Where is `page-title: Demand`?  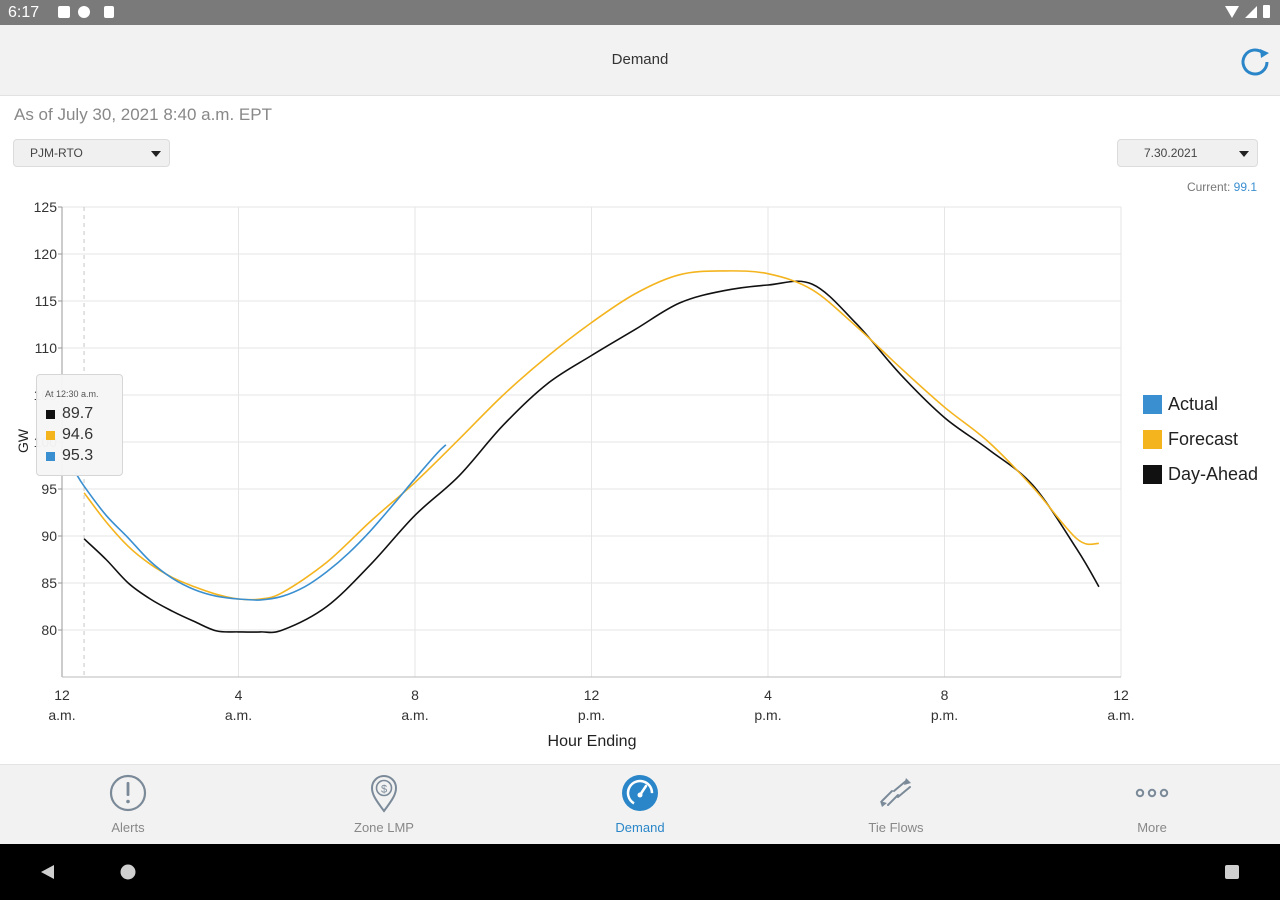
page-title: Demand is located at coordinates (640, 59).